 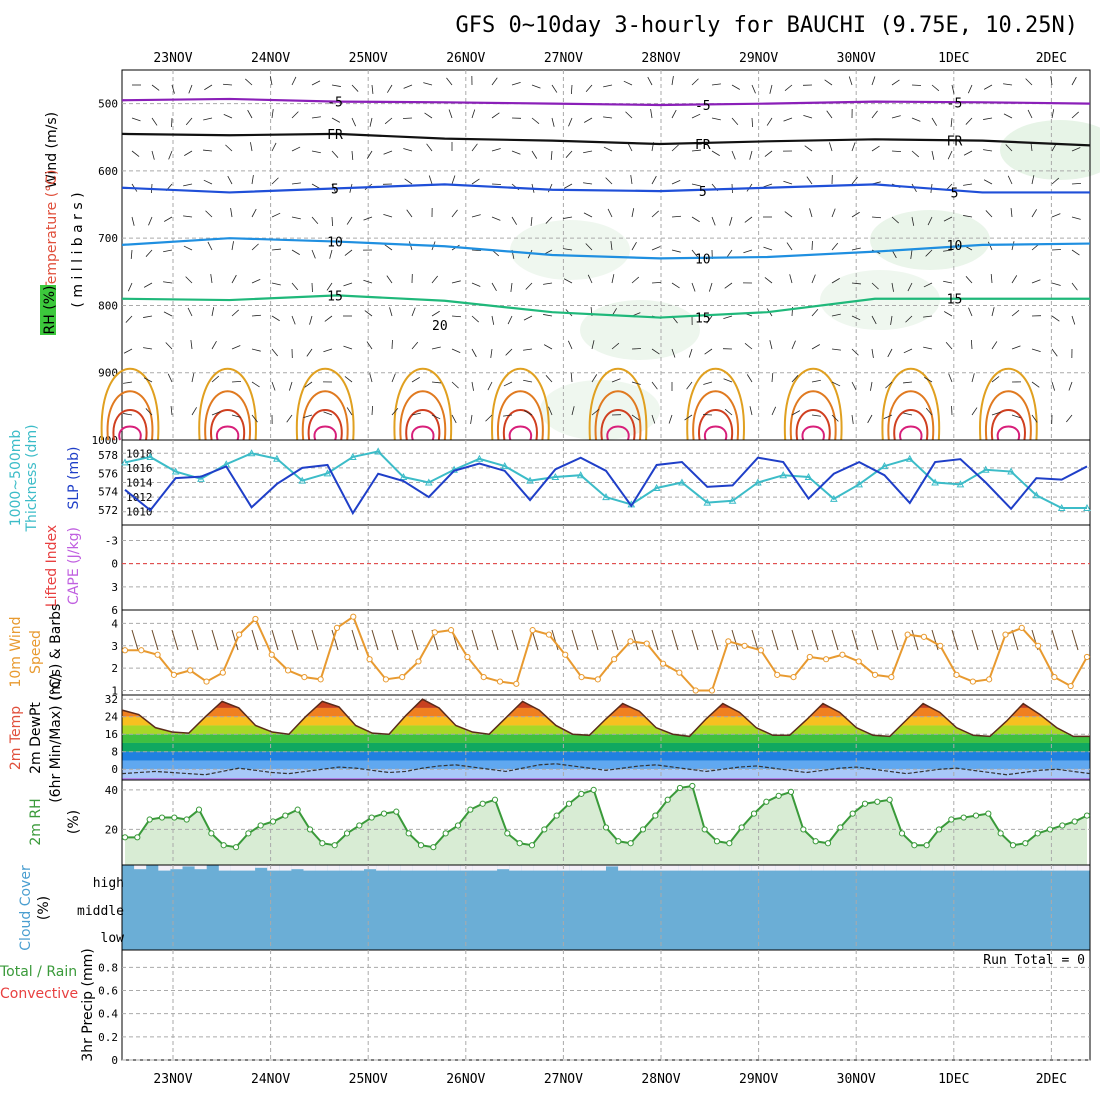 What do you see at coordinates (16, 738) in the screenshot?
I see `label-temp-a: 2m Temp` at bounding box center [16, 738].